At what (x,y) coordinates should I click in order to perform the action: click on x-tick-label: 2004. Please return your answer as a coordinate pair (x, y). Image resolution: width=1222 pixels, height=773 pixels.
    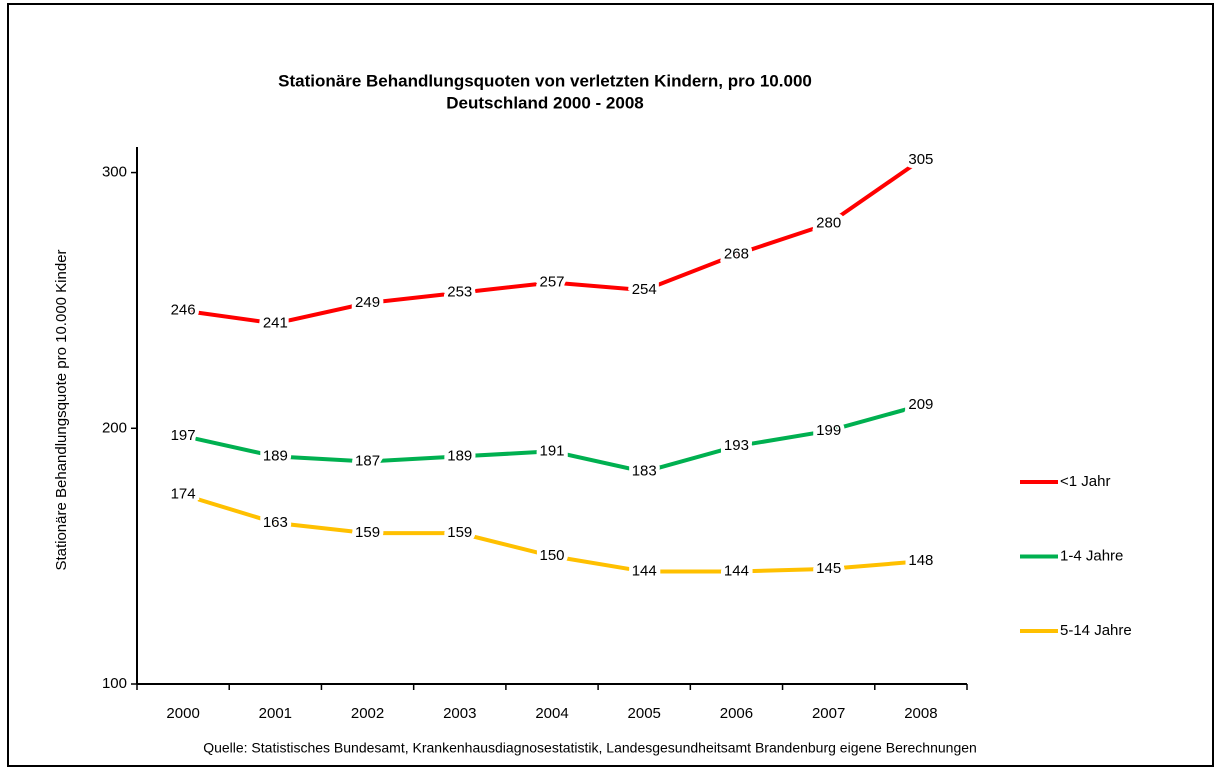
    Looking at the image, I should click on (551, 713).